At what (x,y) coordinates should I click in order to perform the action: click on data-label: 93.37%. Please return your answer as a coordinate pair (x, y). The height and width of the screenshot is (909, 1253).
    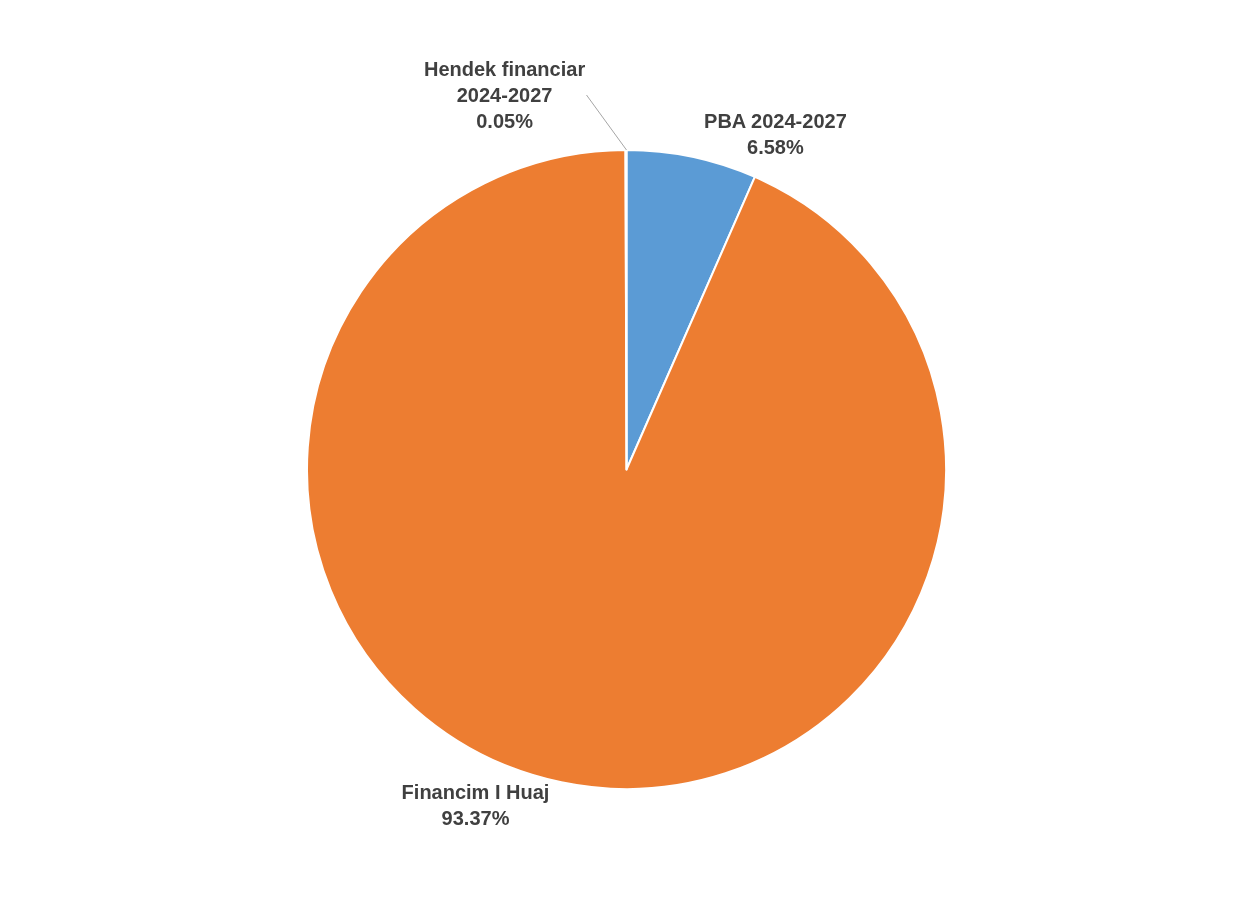
    Looking at the image, I should click on (475, 818).